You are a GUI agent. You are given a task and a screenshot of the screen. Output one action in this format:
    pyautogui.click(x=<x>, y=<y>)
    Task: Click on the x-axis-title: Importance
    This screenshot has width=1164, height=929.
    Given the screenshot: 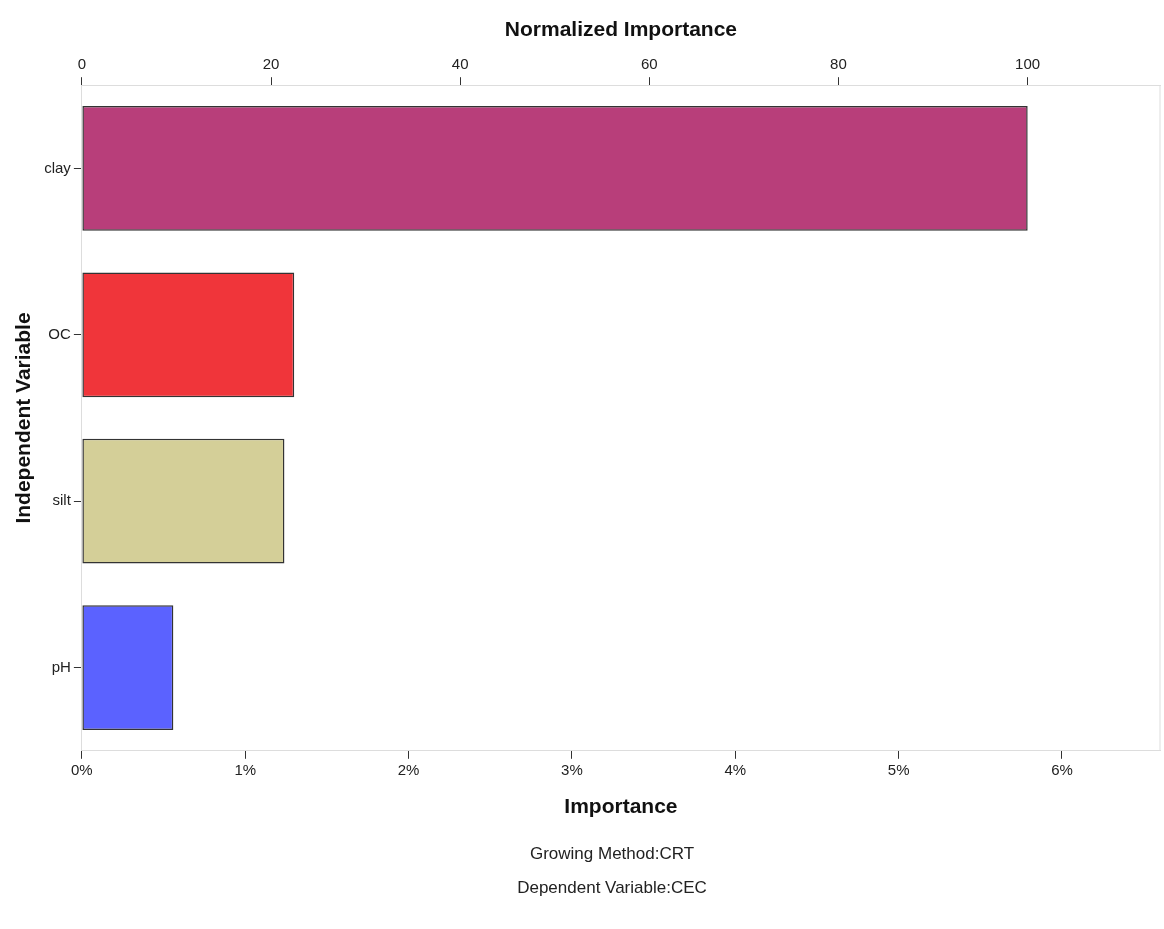 What is the action you would take?
    pyautogui.click(x=621, y=806)
    